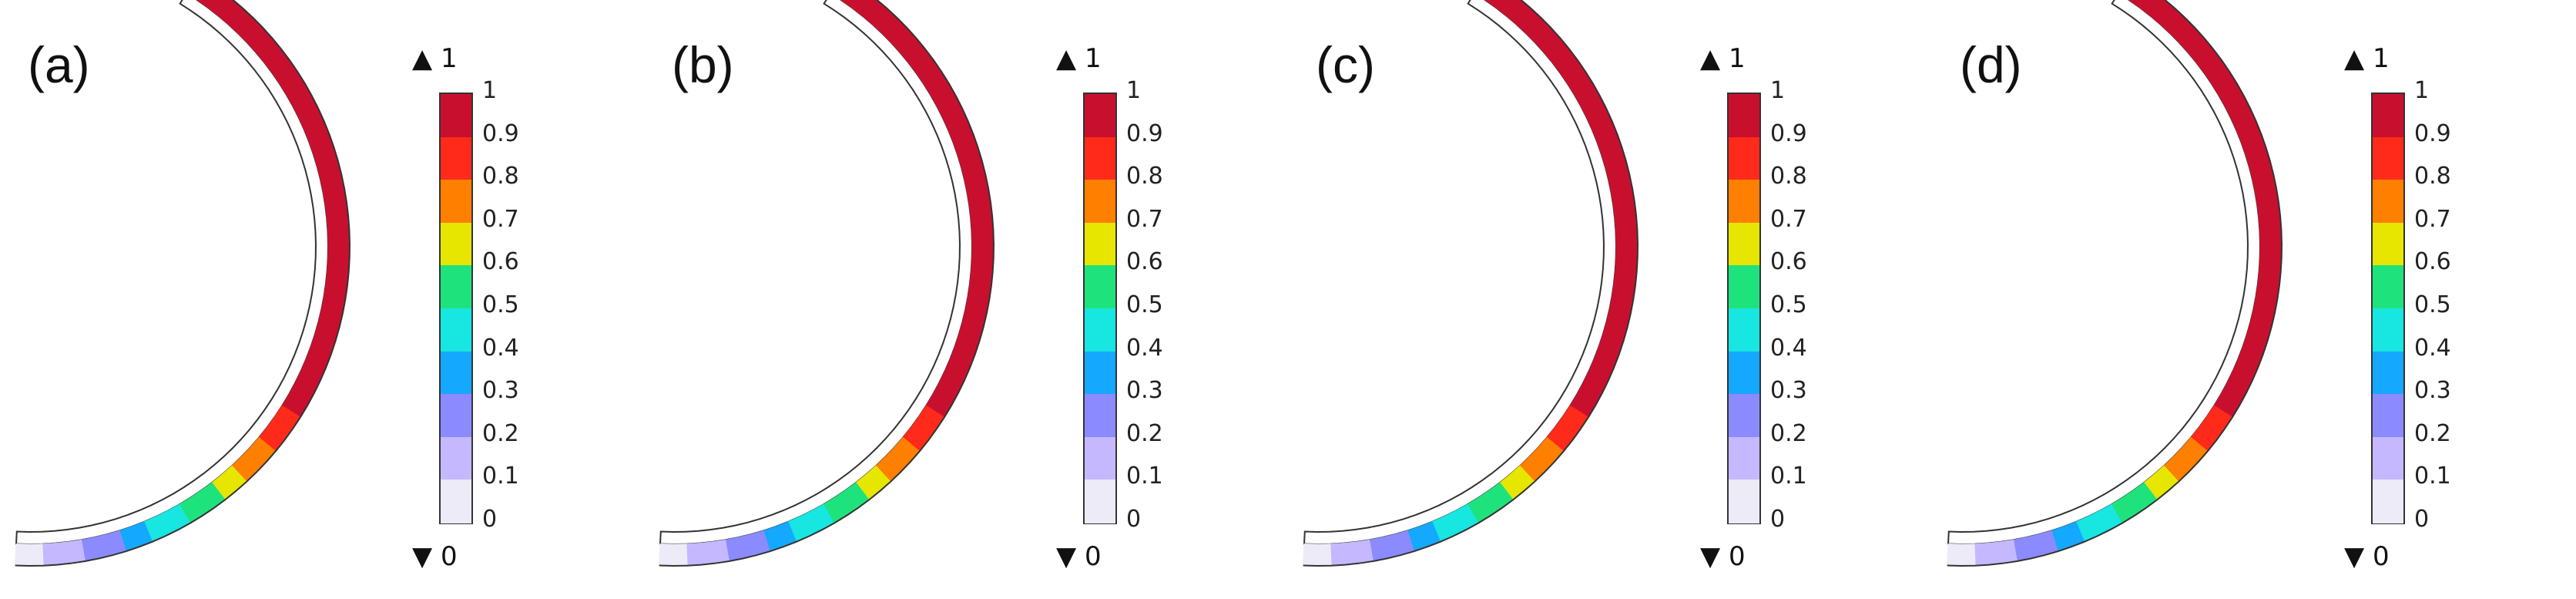 The height and width of the screenshot is (599, 2576). I want to click on panel-label: (d), so click(1991, 64).